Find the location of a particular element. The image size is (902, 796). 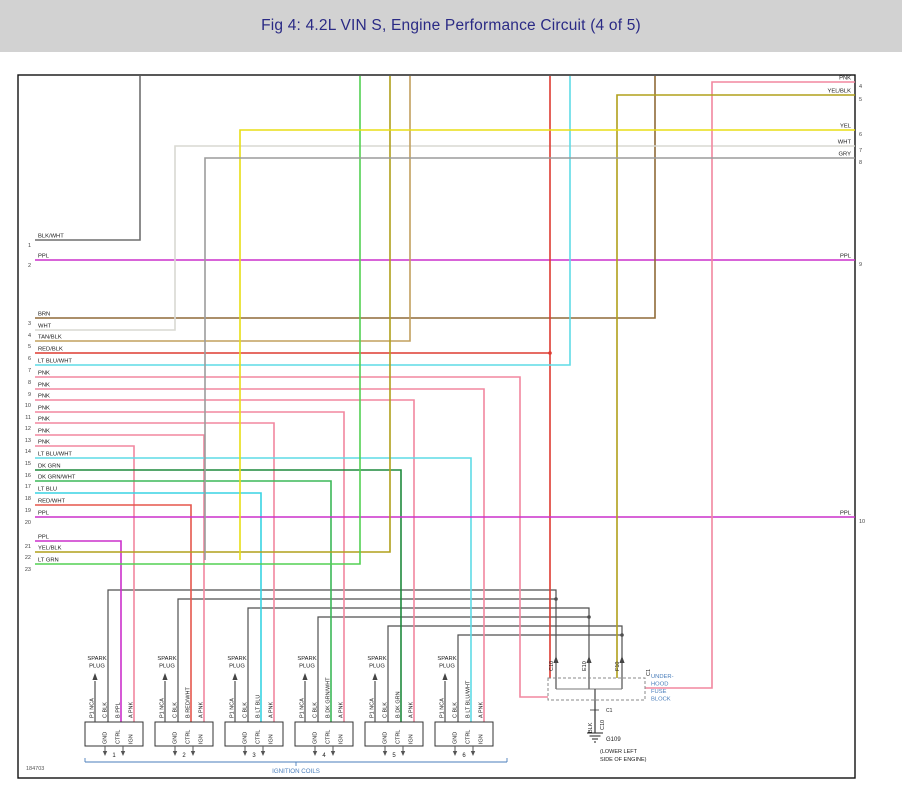

wire-red-wht is located at coordinates (113, 613).